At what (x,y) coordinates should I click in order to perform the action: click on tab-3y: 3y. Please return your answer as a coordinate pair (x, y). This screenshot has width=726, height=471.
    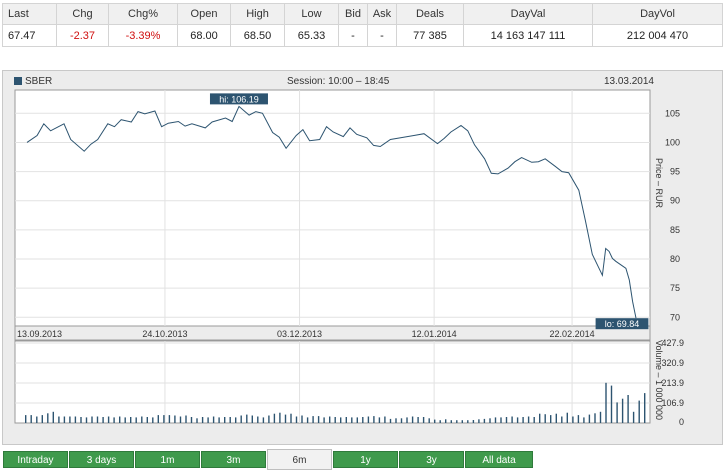
    Looking at the image, I should click on (431, 459).